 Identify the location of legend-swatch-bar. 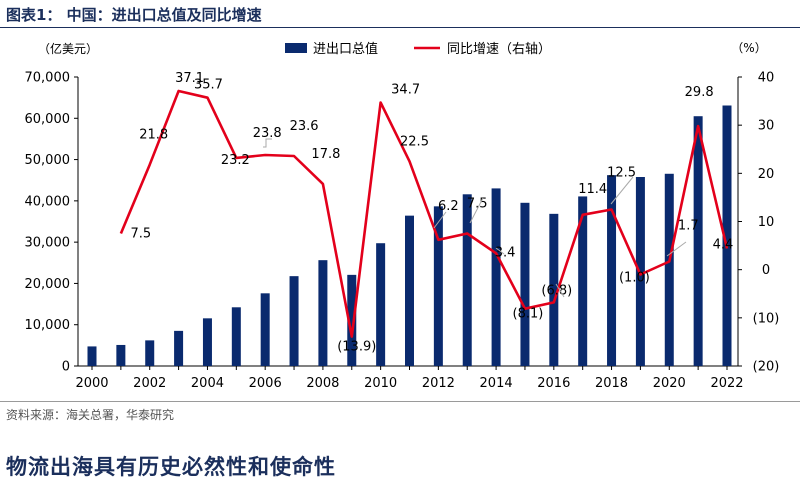
(296, 48).